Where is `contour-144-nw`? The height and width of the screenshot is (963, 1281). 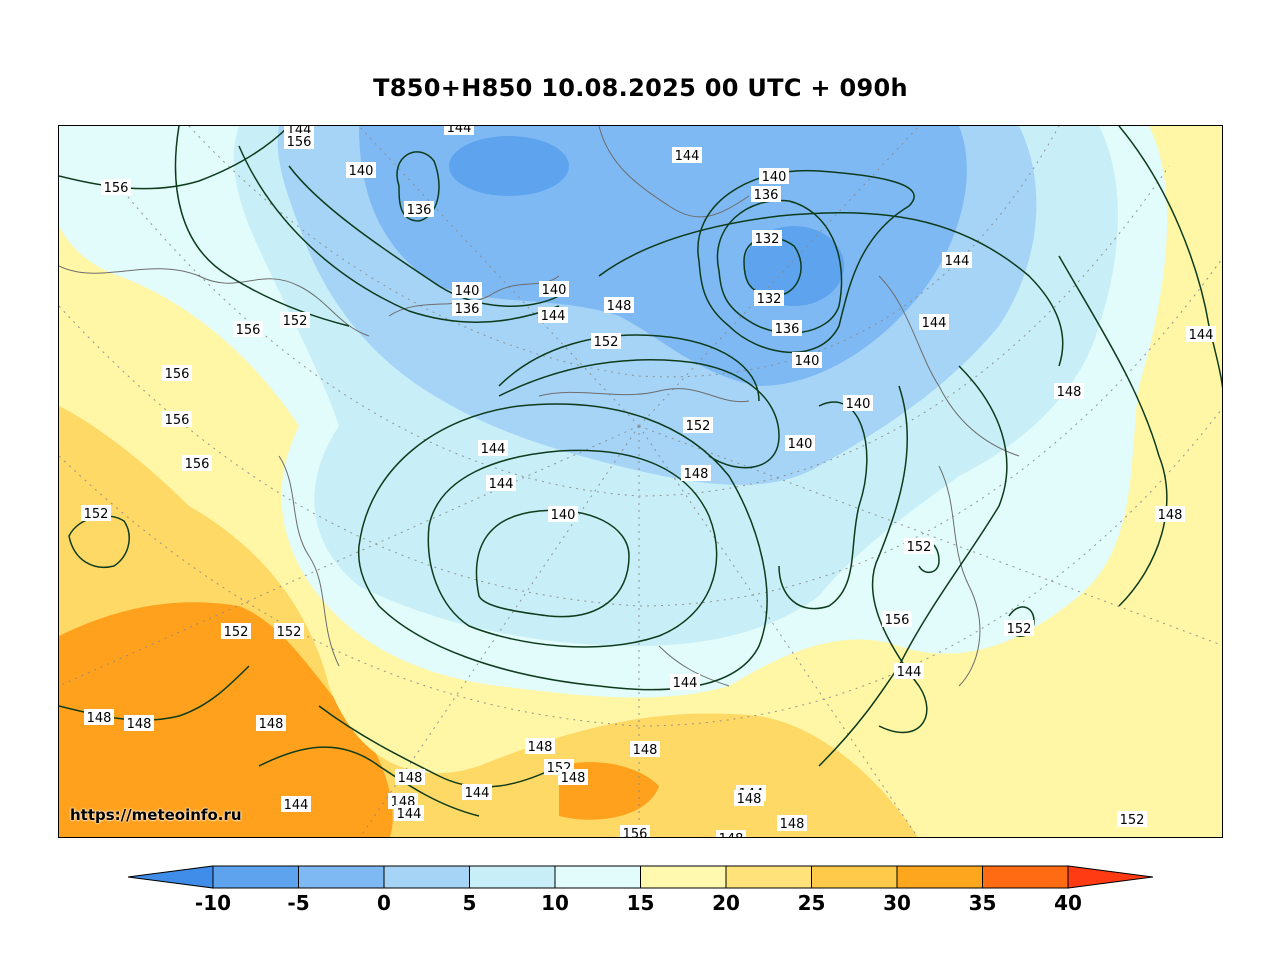 contour-144-nw is located at coordinates (399, 234).